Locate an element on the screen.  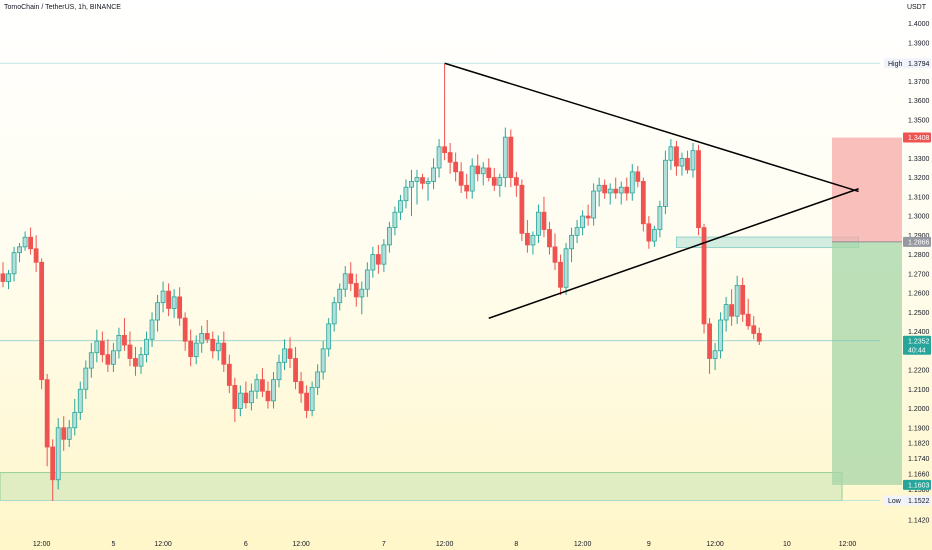
stop-price-tag is located at coordinates (917, 137).